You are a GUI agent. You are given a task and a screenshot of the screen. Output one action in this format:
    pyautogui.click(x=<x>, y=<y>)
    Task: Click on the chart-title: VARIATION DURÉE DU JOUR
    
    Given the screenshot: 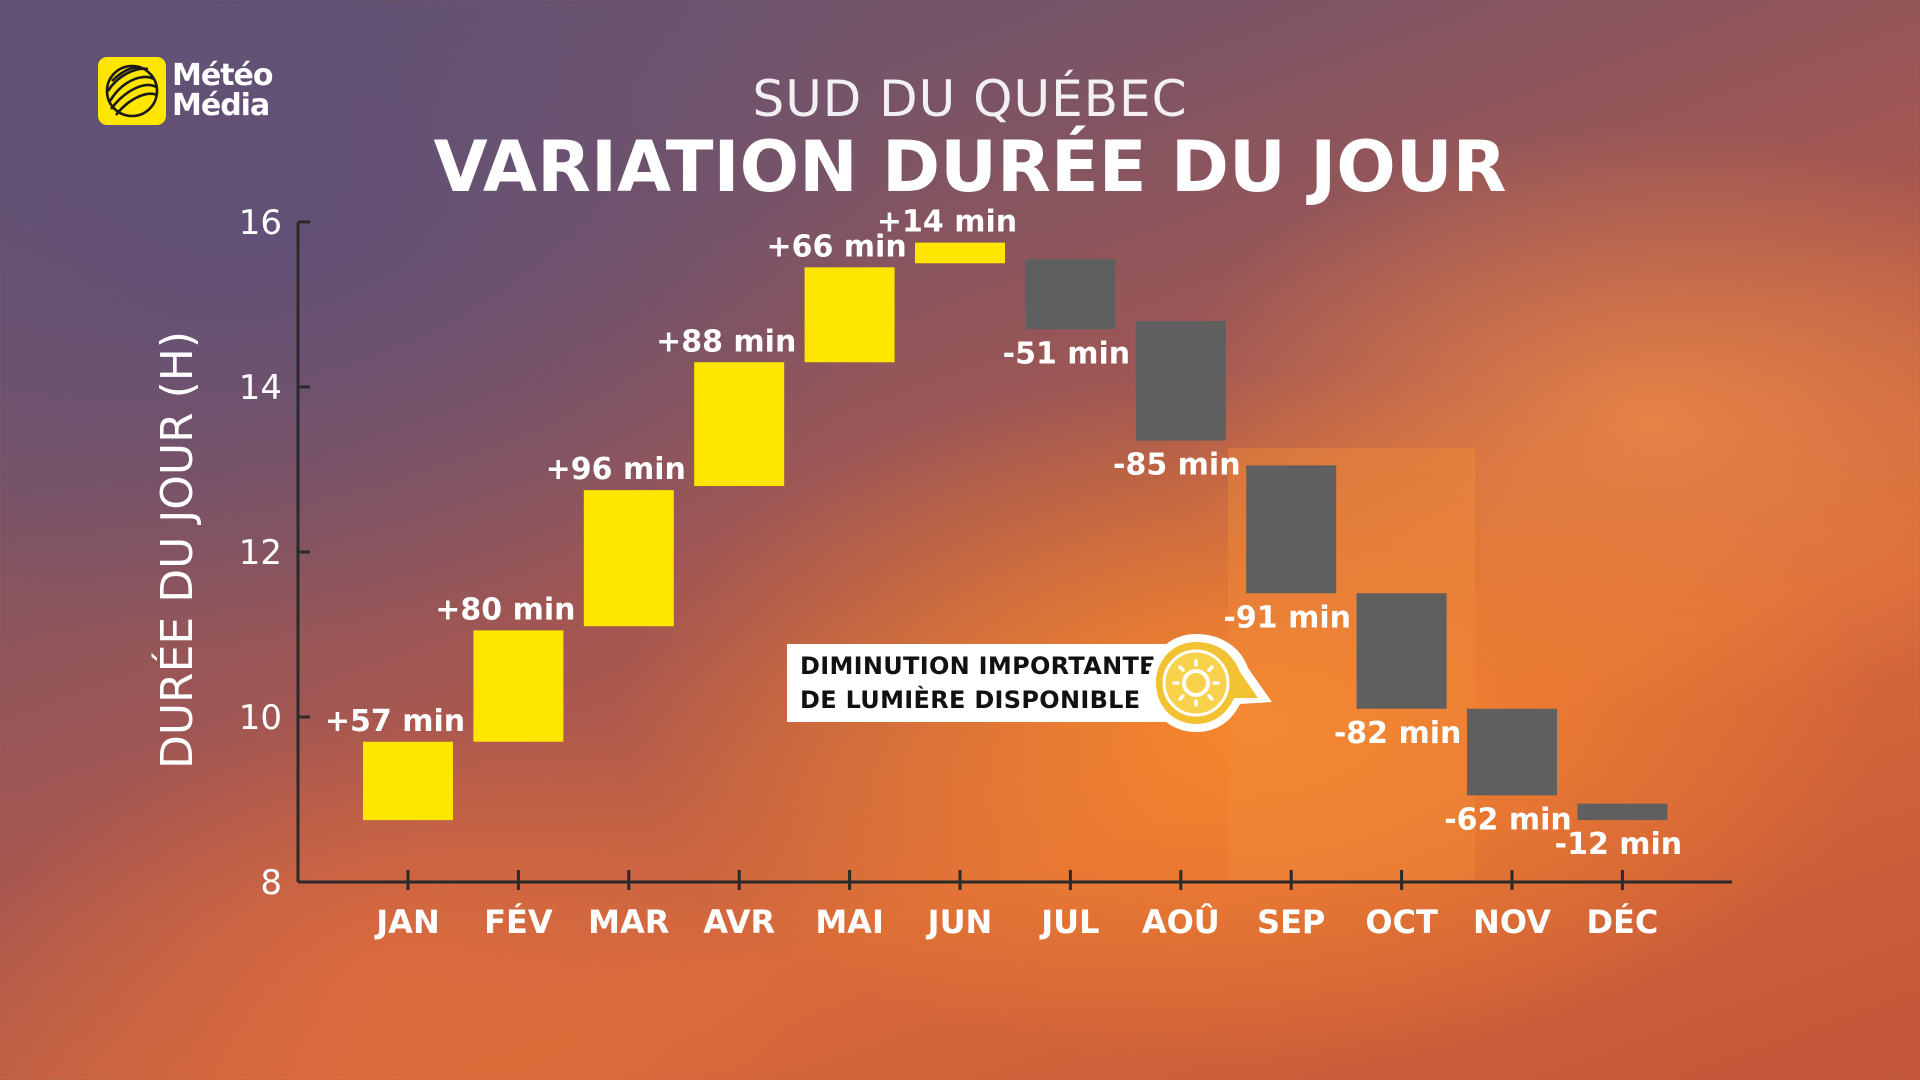 What is the action you would take?
    pyautogui.click(x=970, y=167)
    